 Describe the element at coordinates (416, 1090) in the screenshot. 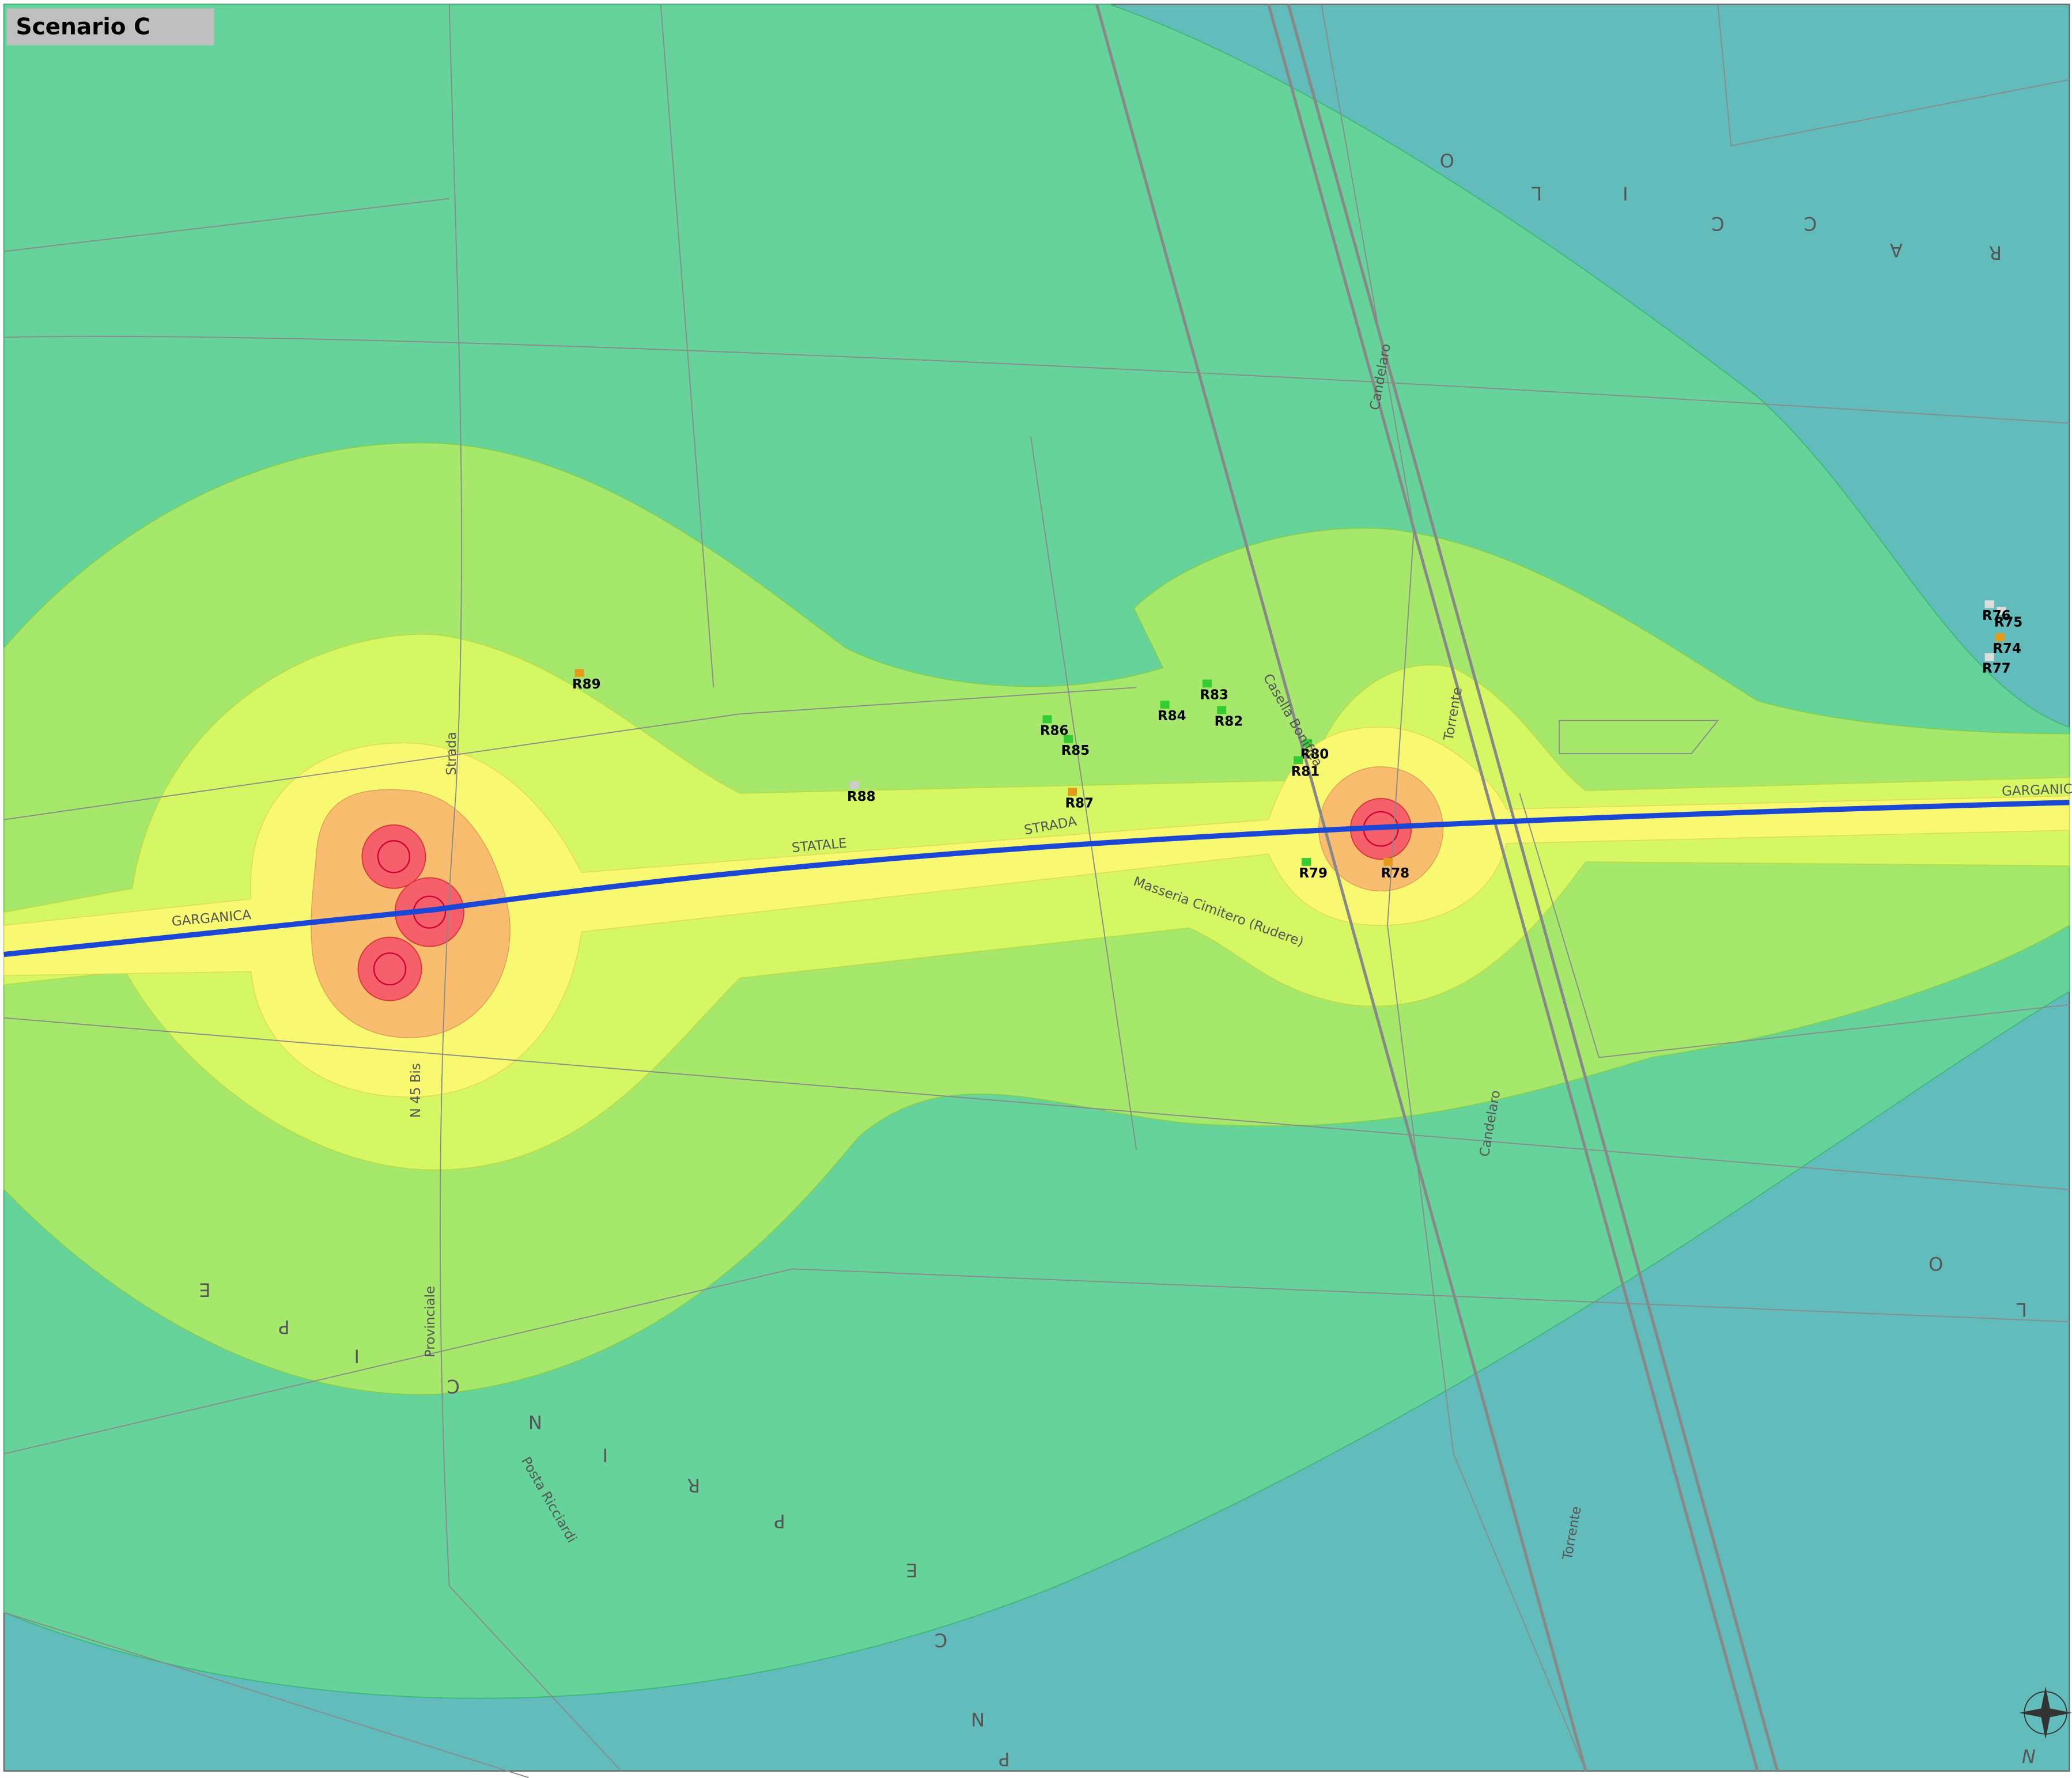

I see `place-label: N 45 Bis` at that location.